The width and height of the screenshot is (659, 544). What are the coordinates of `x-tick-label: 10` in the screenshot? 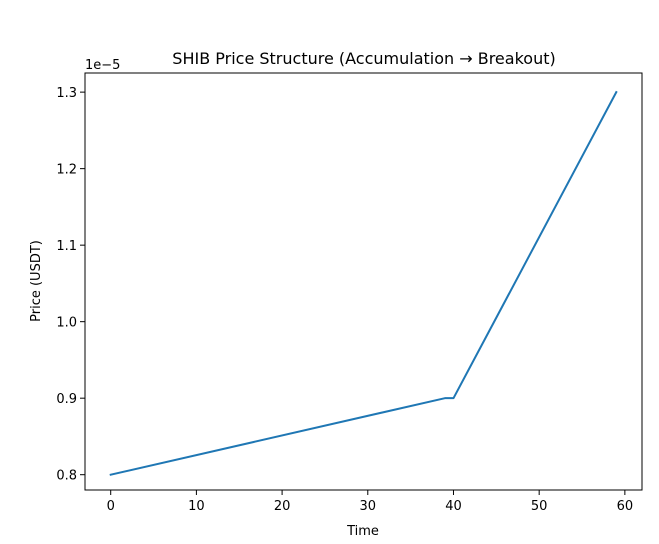 It's located at (196, 506).